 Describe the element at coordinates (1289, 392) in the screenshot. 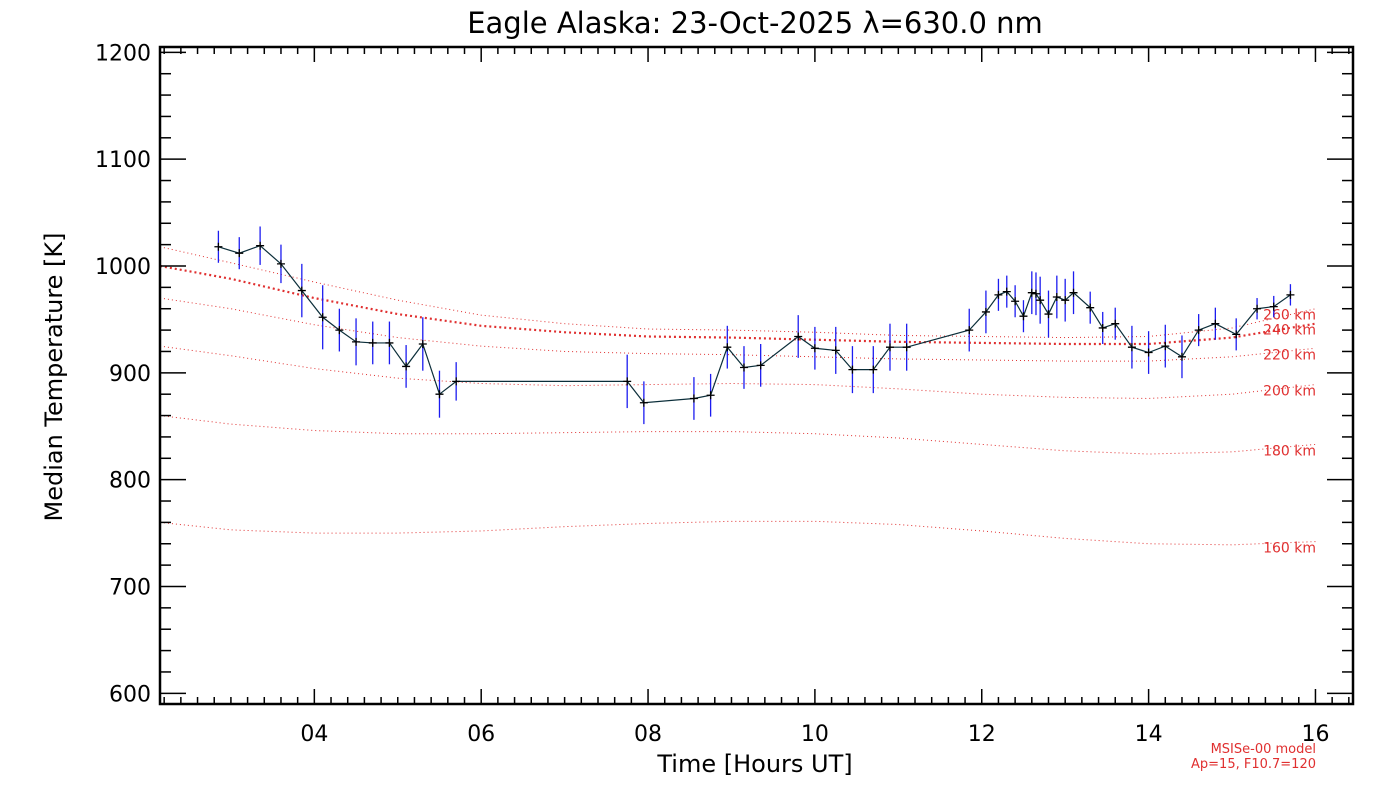

I see `model-curve-label: 200 km` at that location.